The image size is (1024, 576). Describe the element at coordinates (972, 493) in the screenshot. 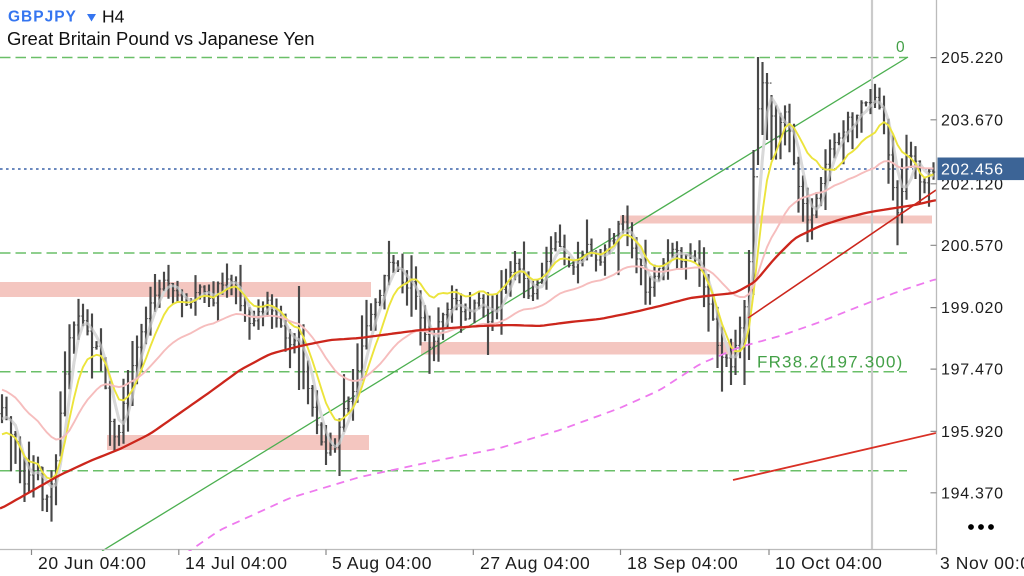

I see `svg-text: 194.370` at that location.